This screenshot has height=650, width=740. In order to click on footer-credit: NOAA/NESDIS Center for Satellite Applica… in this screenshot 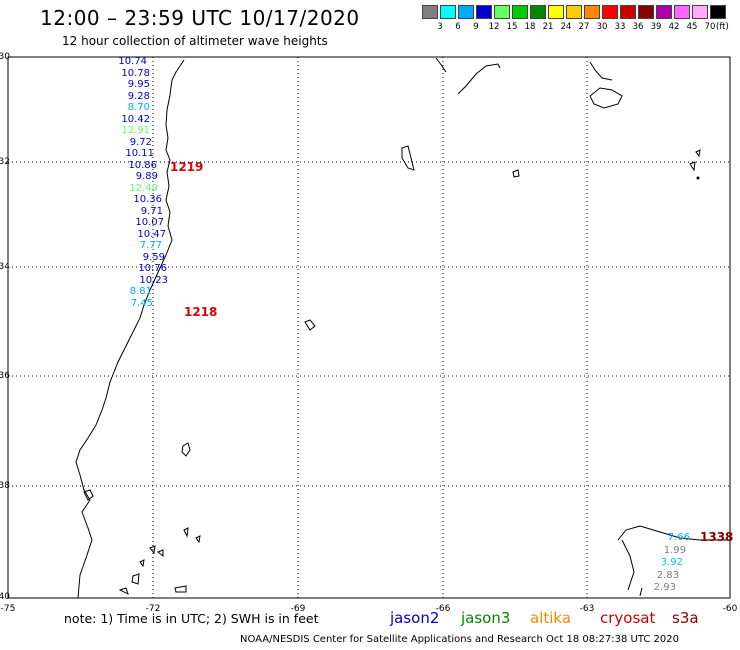, I will do `click(459, 639)`.